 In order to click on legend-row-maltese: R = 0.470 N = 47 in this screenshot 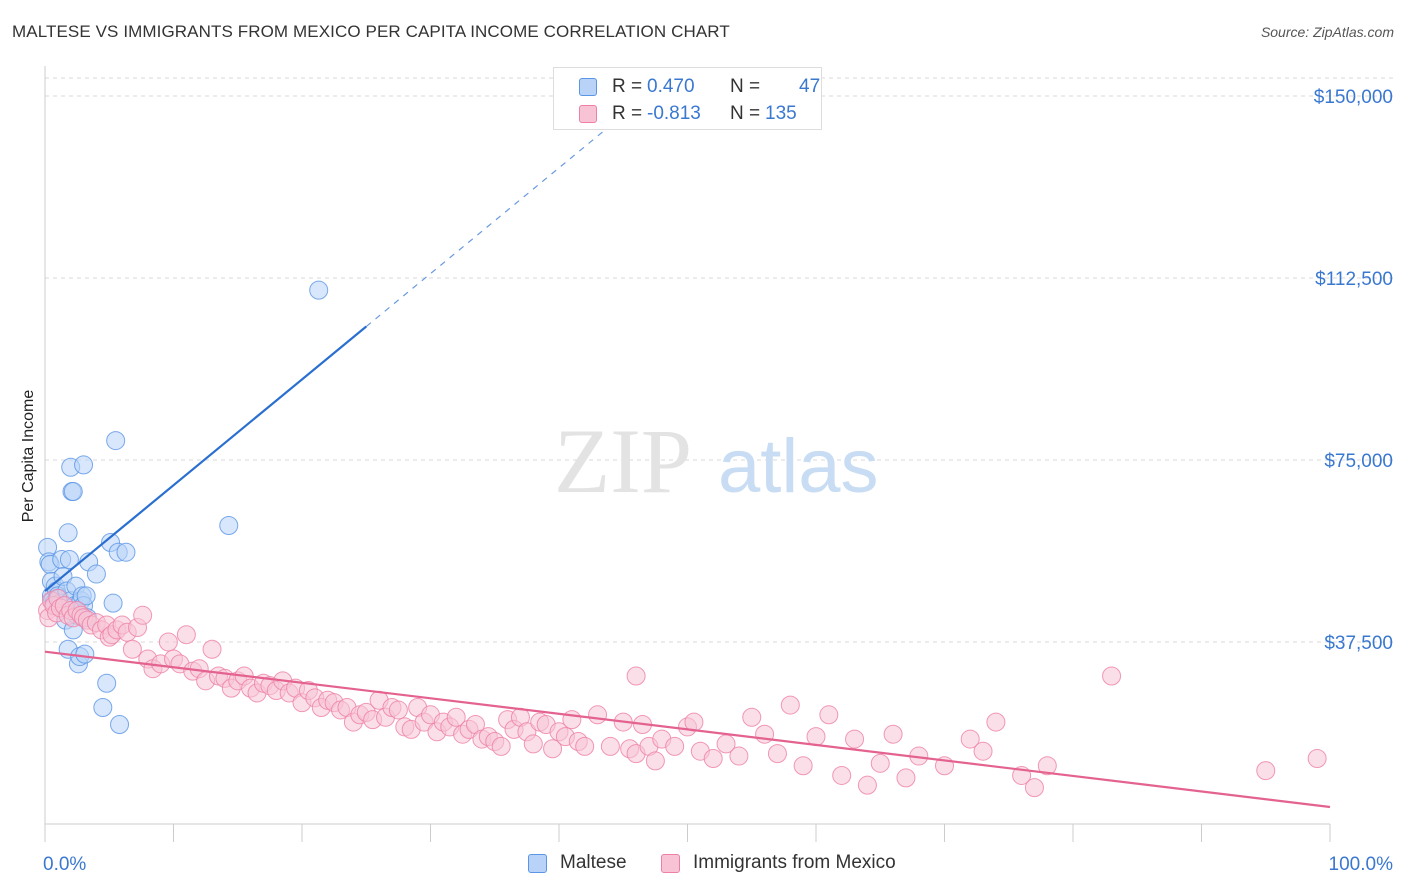, I will do `click(687, 87)`.